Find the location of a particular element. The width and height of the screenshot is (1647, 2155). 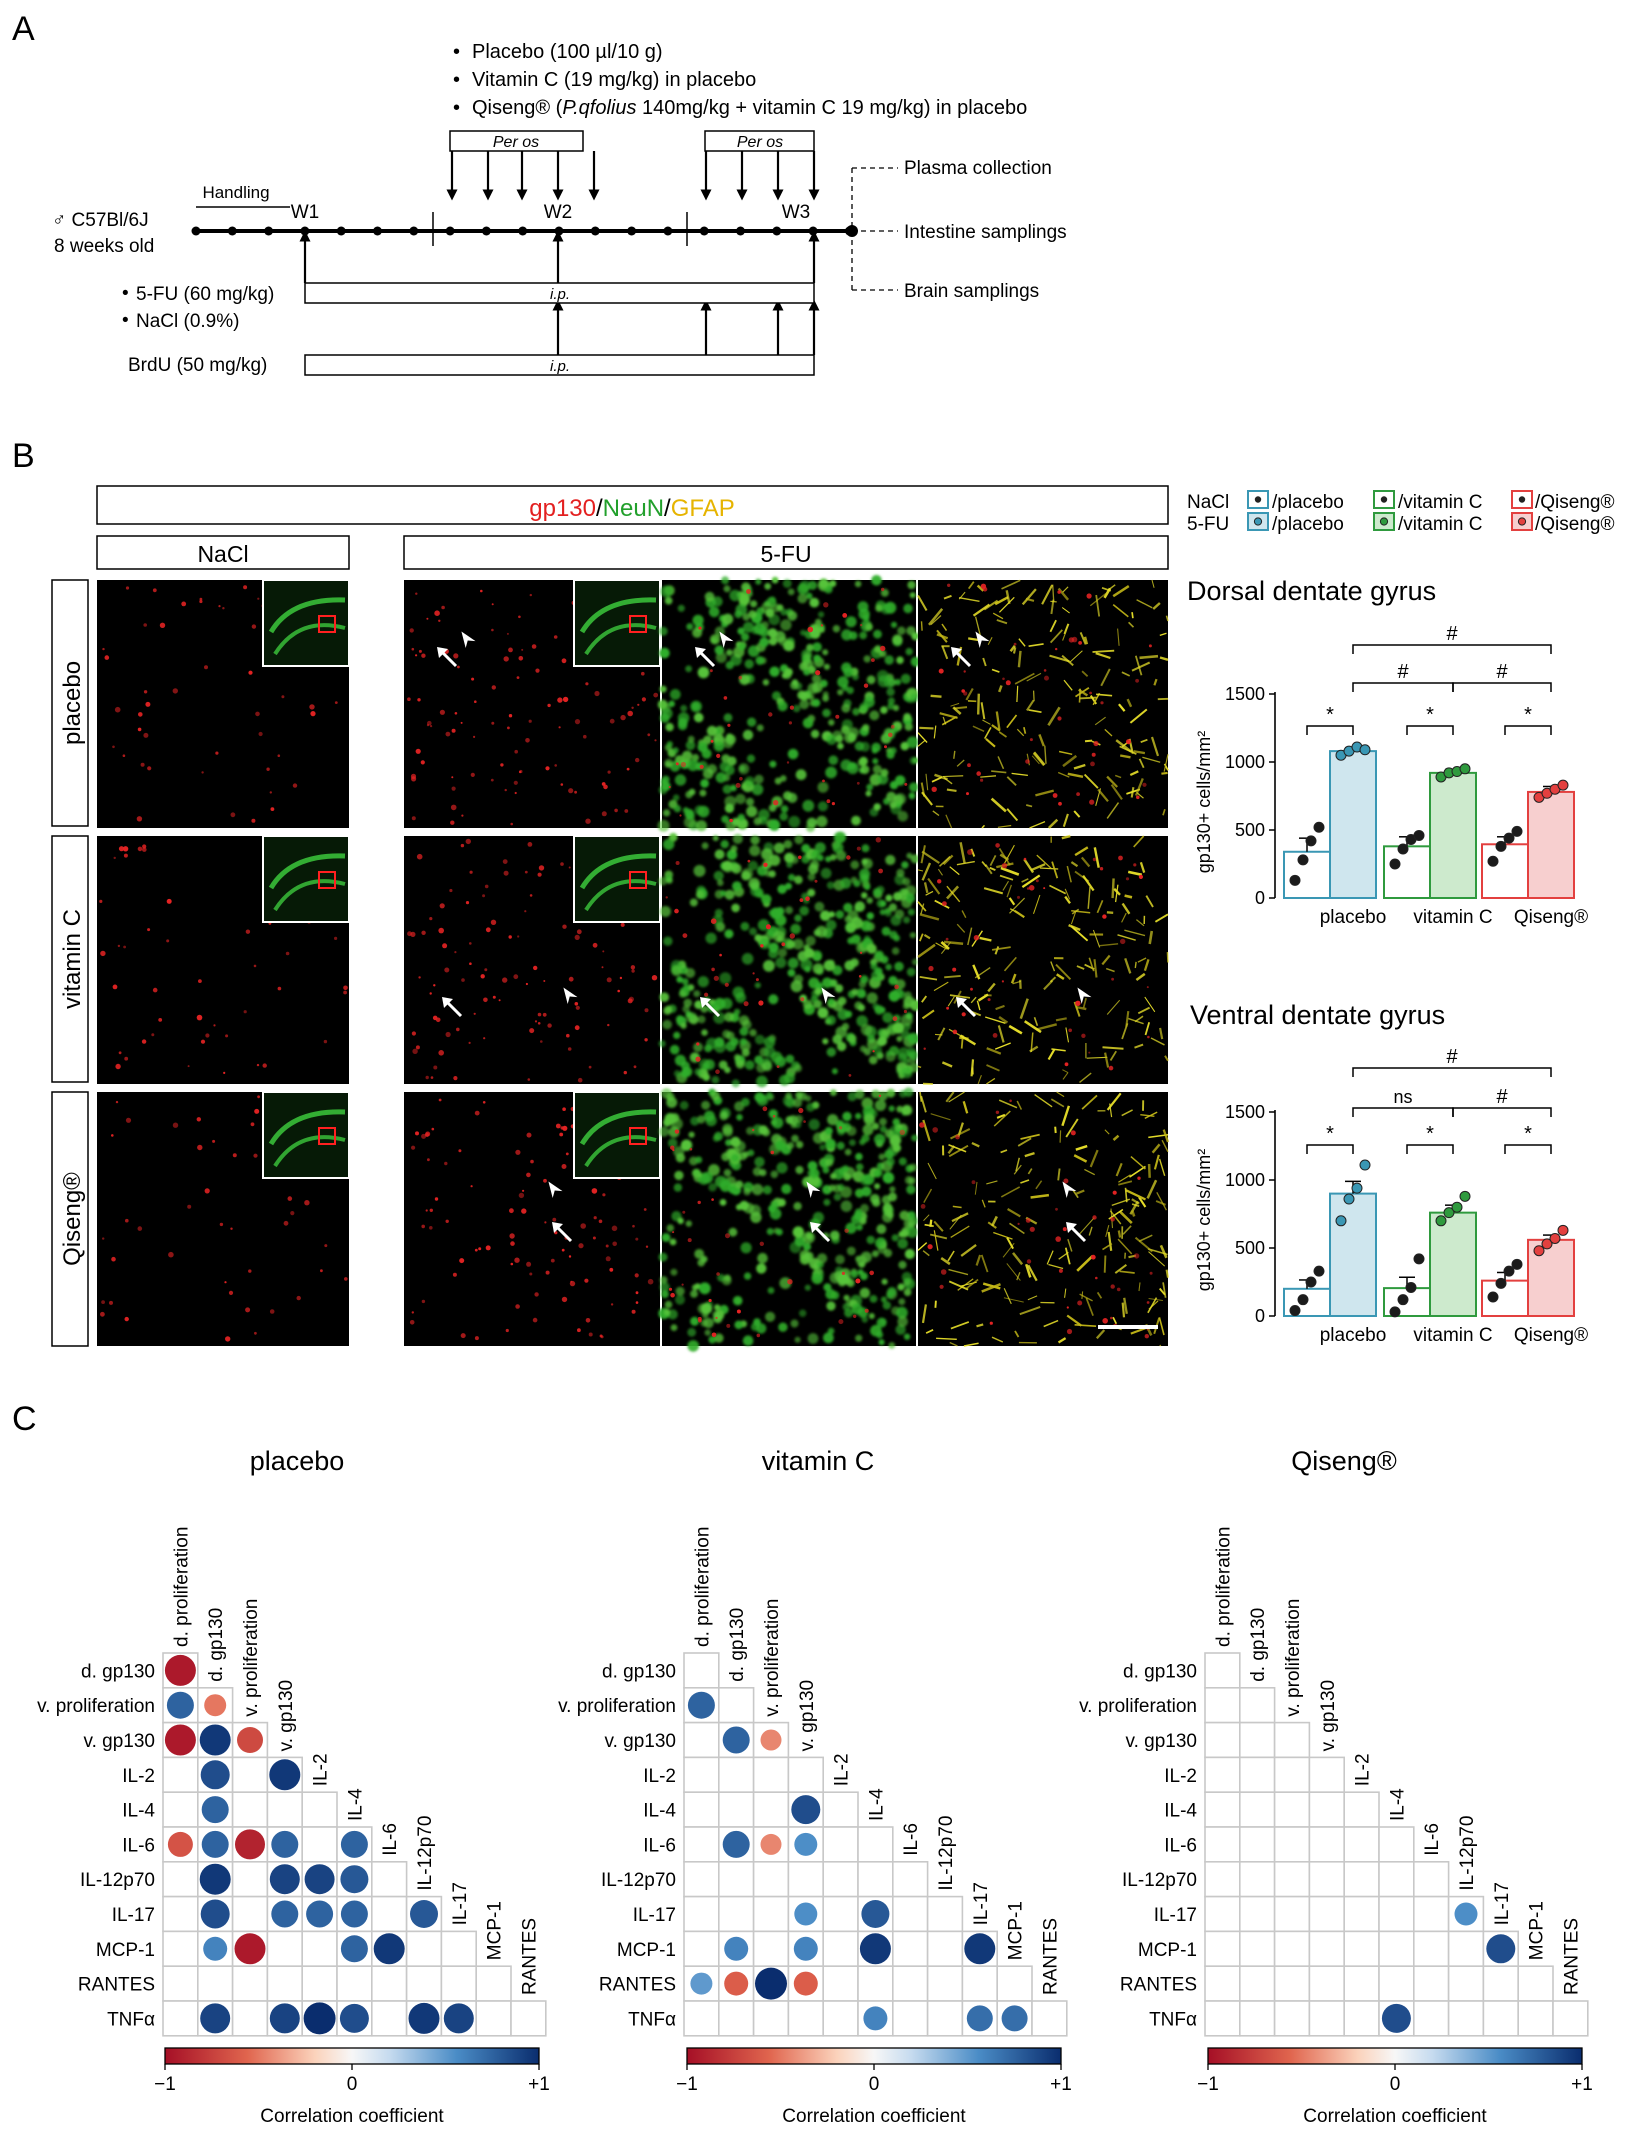

timeline-day-dot is located at coordinates (486, 231).